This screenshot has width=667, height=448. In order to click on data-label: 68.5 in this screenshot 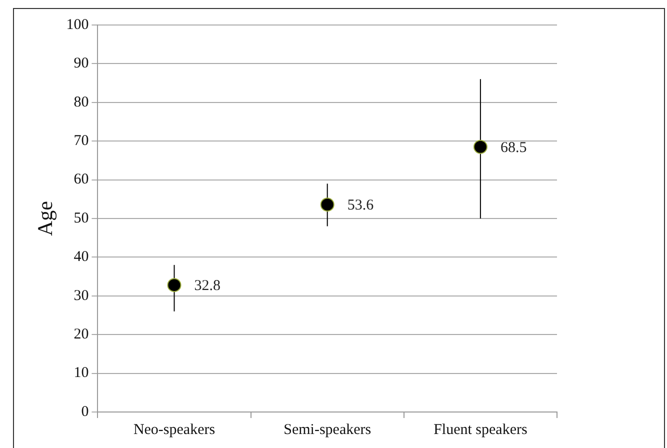, I will do `click(513, 148)`.